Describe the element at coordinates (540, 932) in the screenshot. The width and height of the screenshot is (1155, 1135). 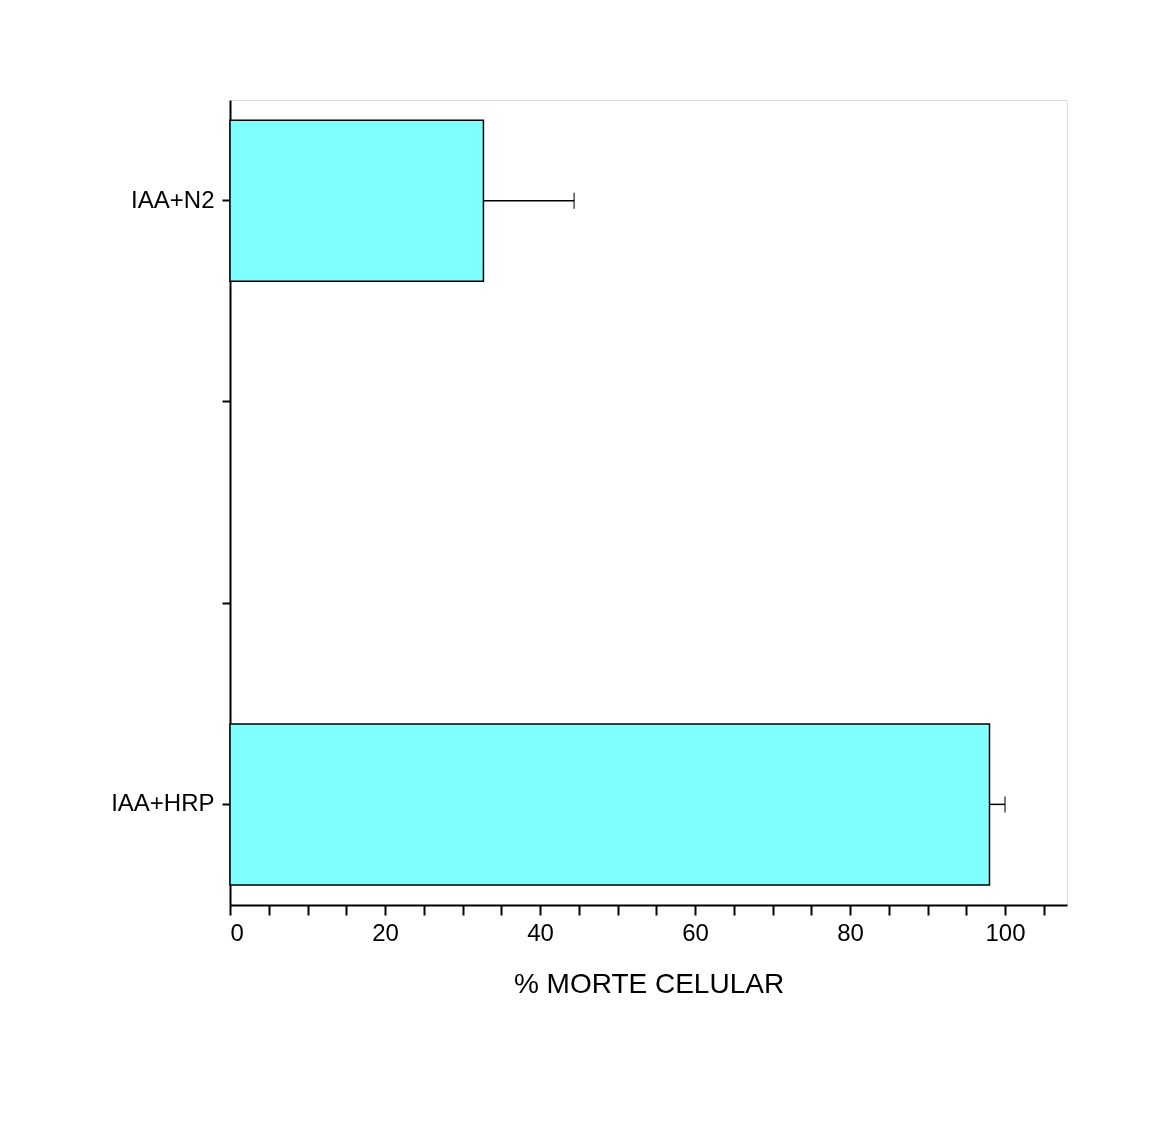
I see `x-tick-label: 40` at that location.